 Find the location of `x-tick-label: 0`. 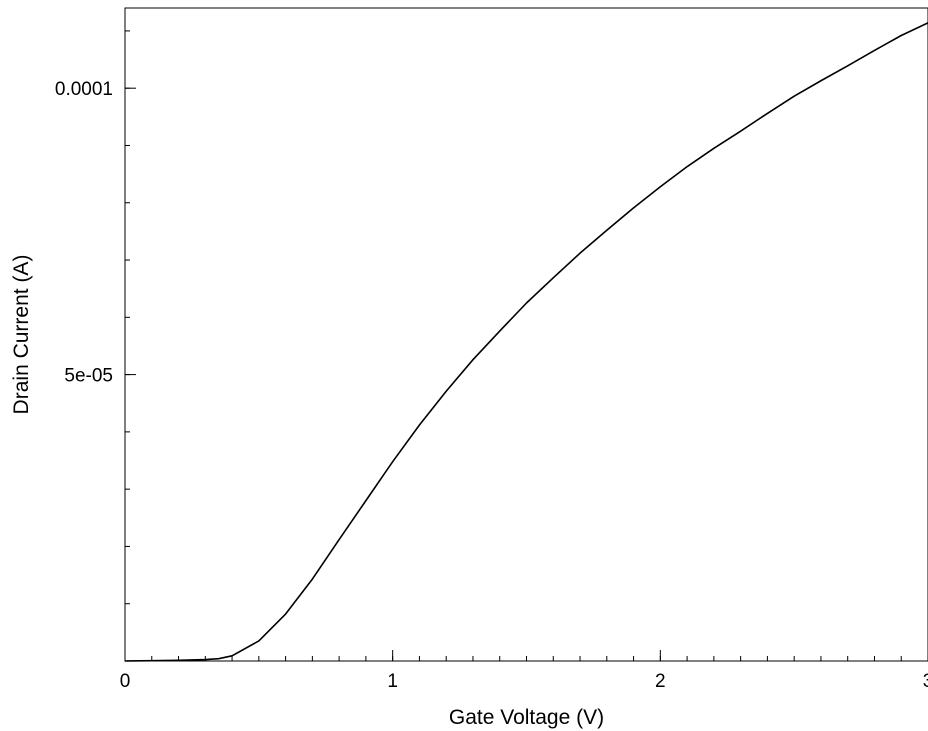

x-tick-label: 0 is located at coordinates (125, 681).